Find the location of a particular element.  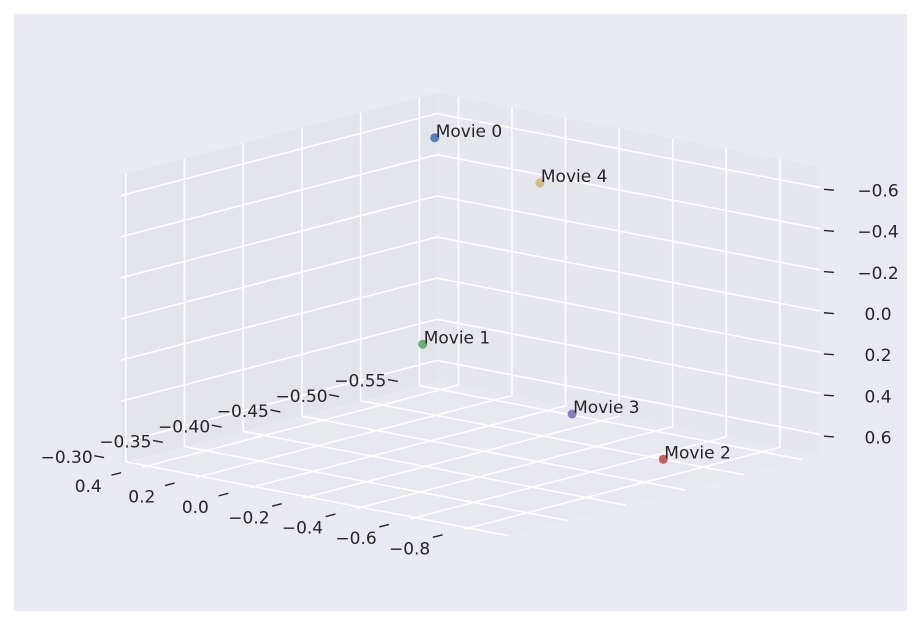

z-tick-label-0: −0.6 is located at coordinates (877, 192).